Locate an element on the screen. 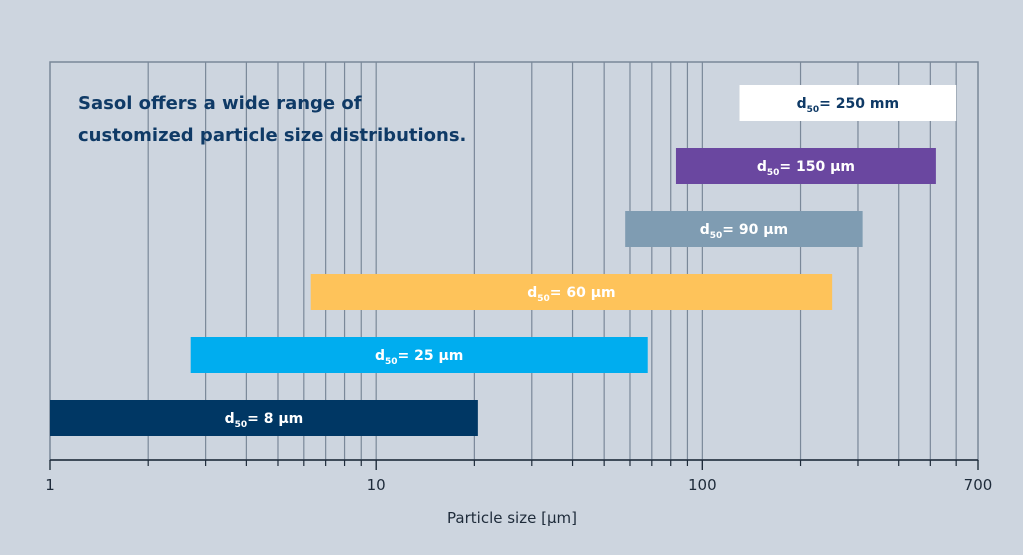 The image size is (1023, 555). bar-label-text: = 90 µm is located at coordinates (755, 230).